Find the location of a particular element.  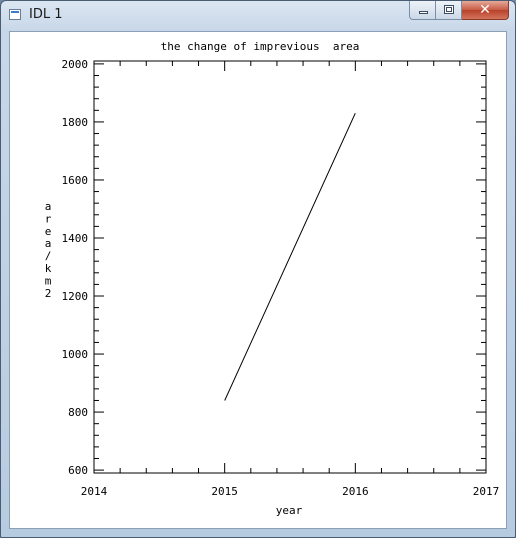

title-bar: IDL 1 ✕ is located at coordinates (258, 15).